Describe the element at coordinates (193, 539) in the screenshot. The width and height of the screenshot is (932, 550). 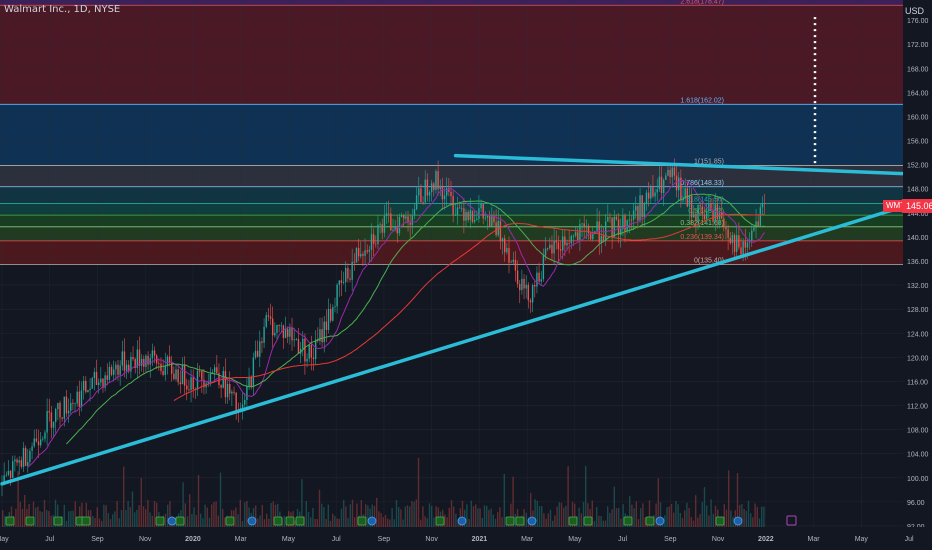
I see `x-tick-label: 2020` at that location.